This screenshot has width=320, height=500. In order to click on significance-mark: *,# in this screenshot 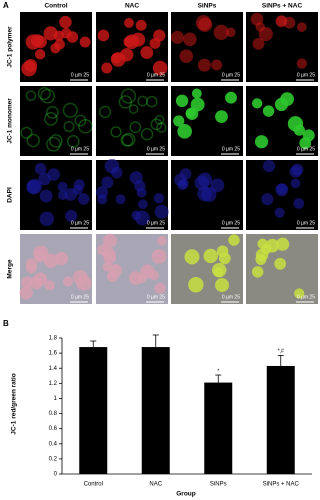, I will do `click(281, 352)`.